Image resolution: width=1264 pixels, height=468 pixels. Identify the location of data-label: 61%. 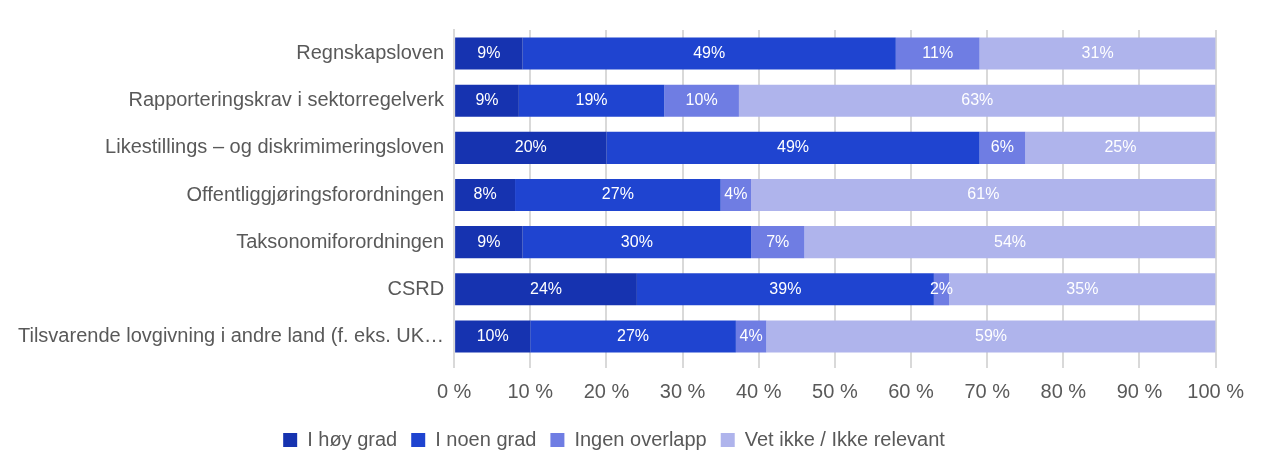
(983, 194).